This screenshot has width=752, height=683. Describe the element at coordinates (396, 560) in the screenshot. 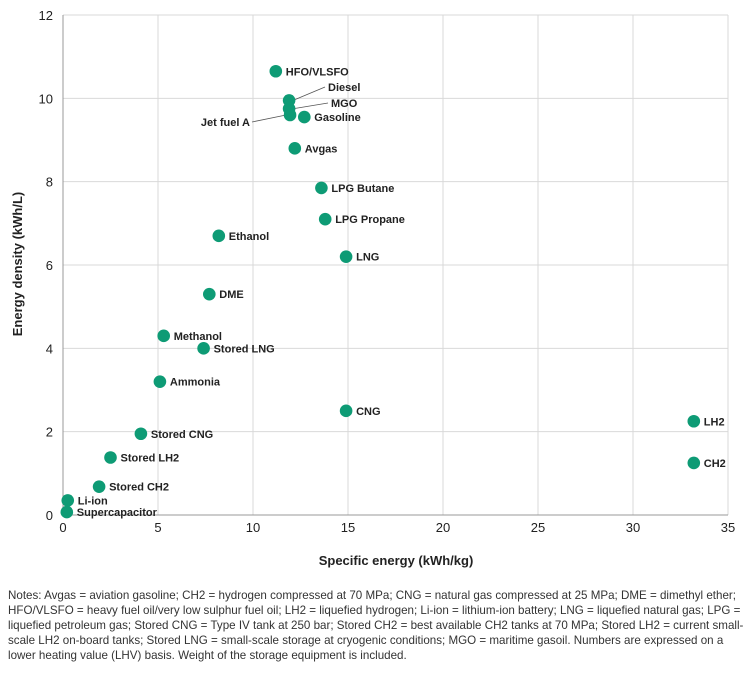

I see `x-axis-title: Specific energy (kWh/kg)` at that location.